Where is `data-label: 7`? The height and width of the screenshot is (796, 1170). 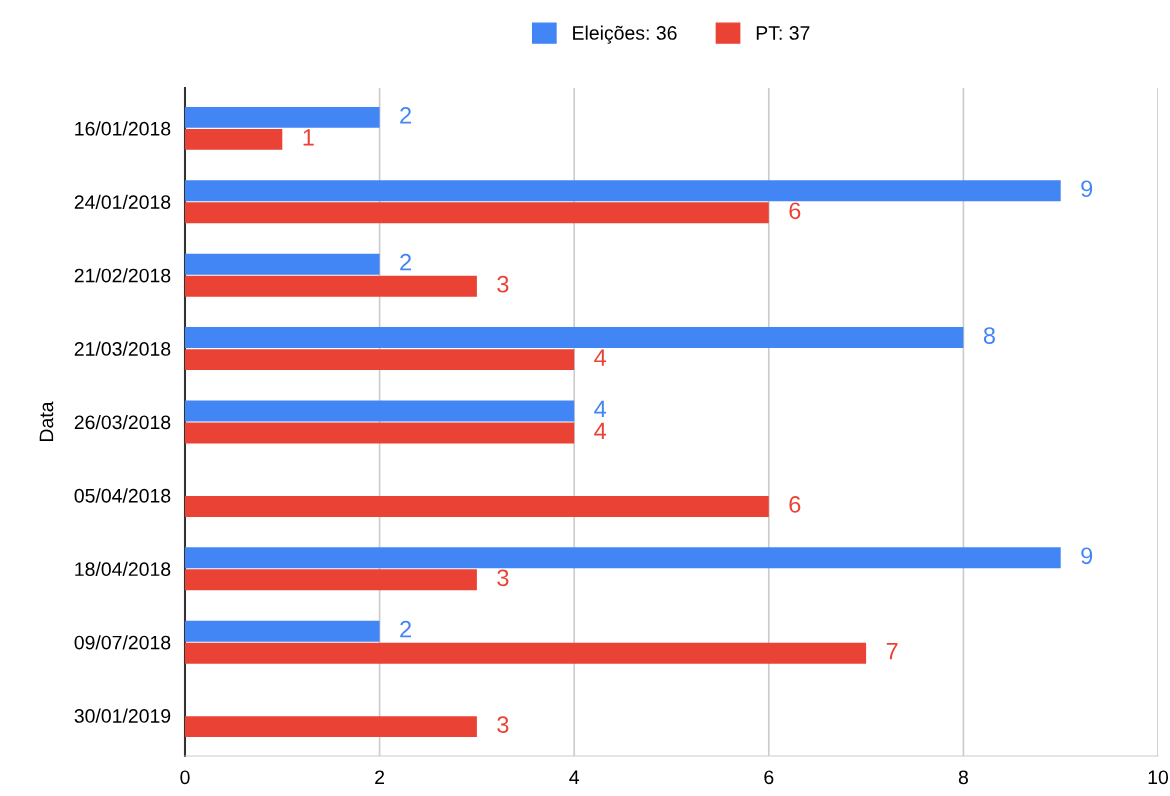
data-label: 7 is located at coordinates (892, 651).